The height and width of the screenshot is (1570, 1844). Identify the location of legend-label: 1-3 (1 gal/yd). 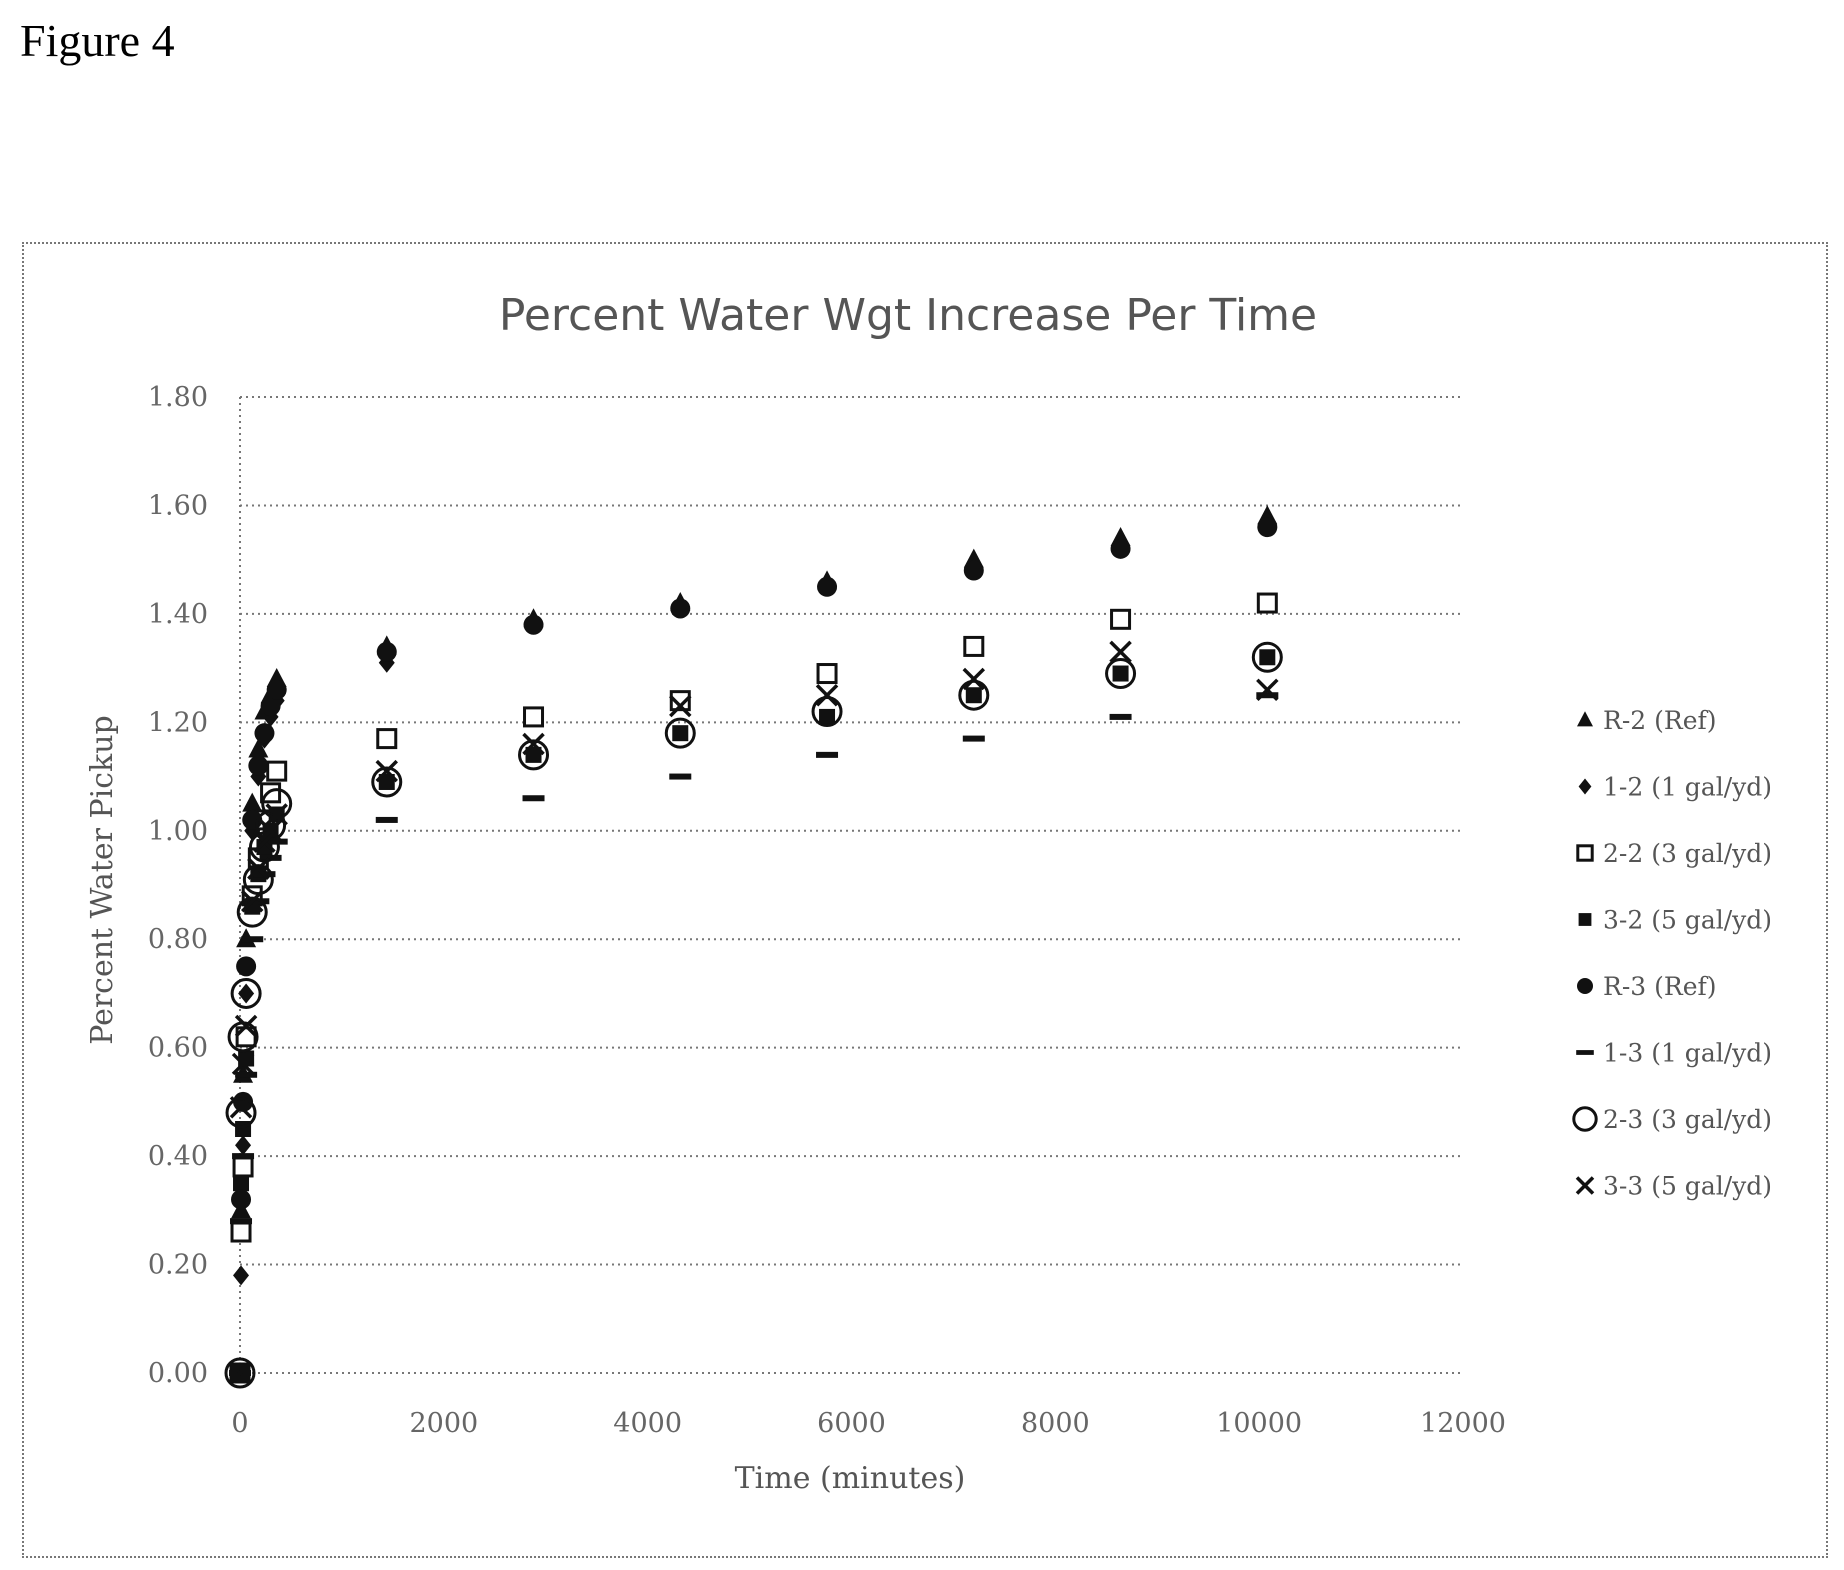
(1687, 1053).